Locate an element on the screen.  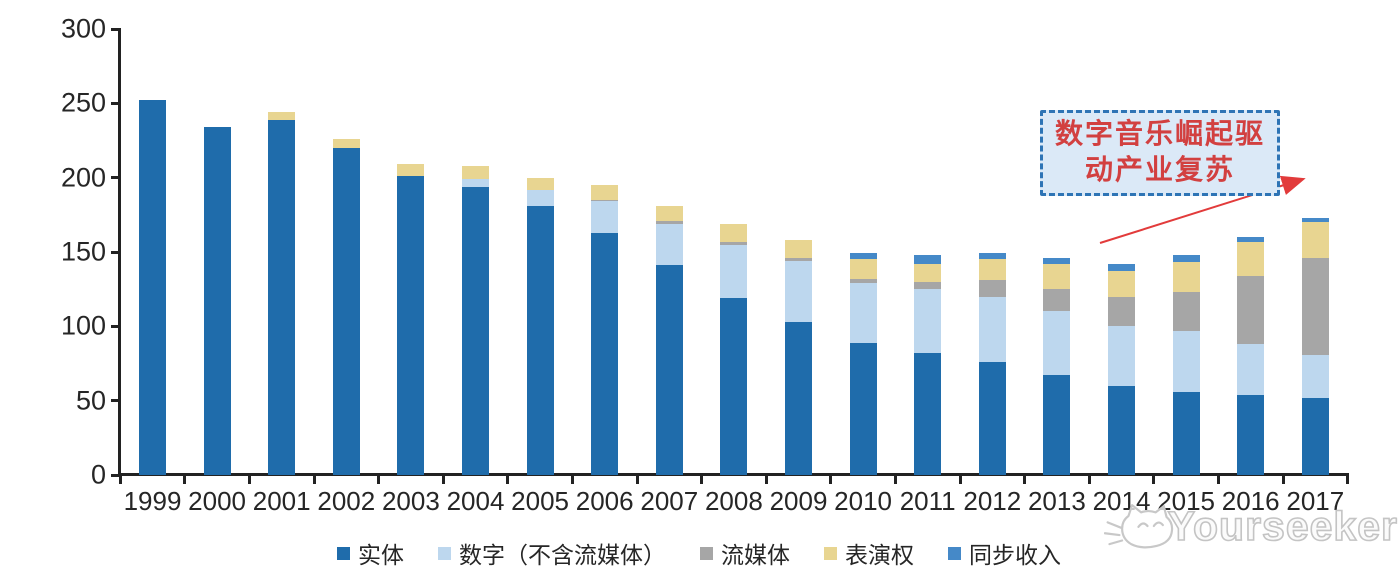
bar-group-2007 is located at coordinates (669, 340).